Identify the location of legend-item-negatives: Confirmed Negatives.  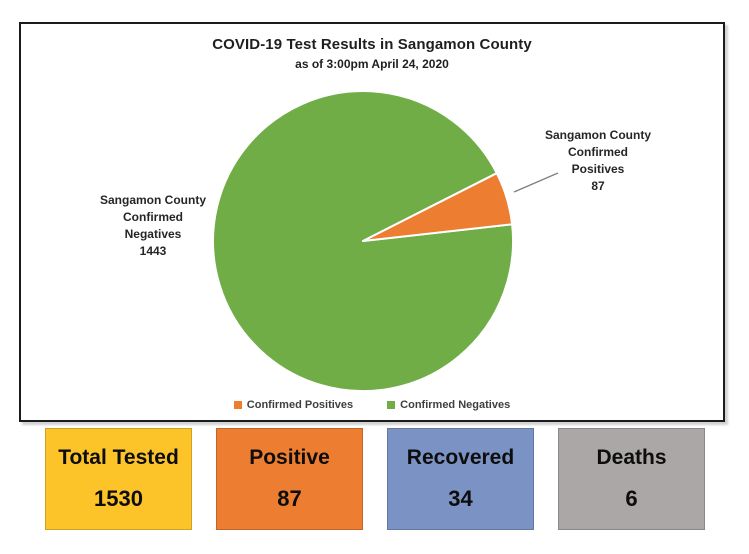
(448, 405).